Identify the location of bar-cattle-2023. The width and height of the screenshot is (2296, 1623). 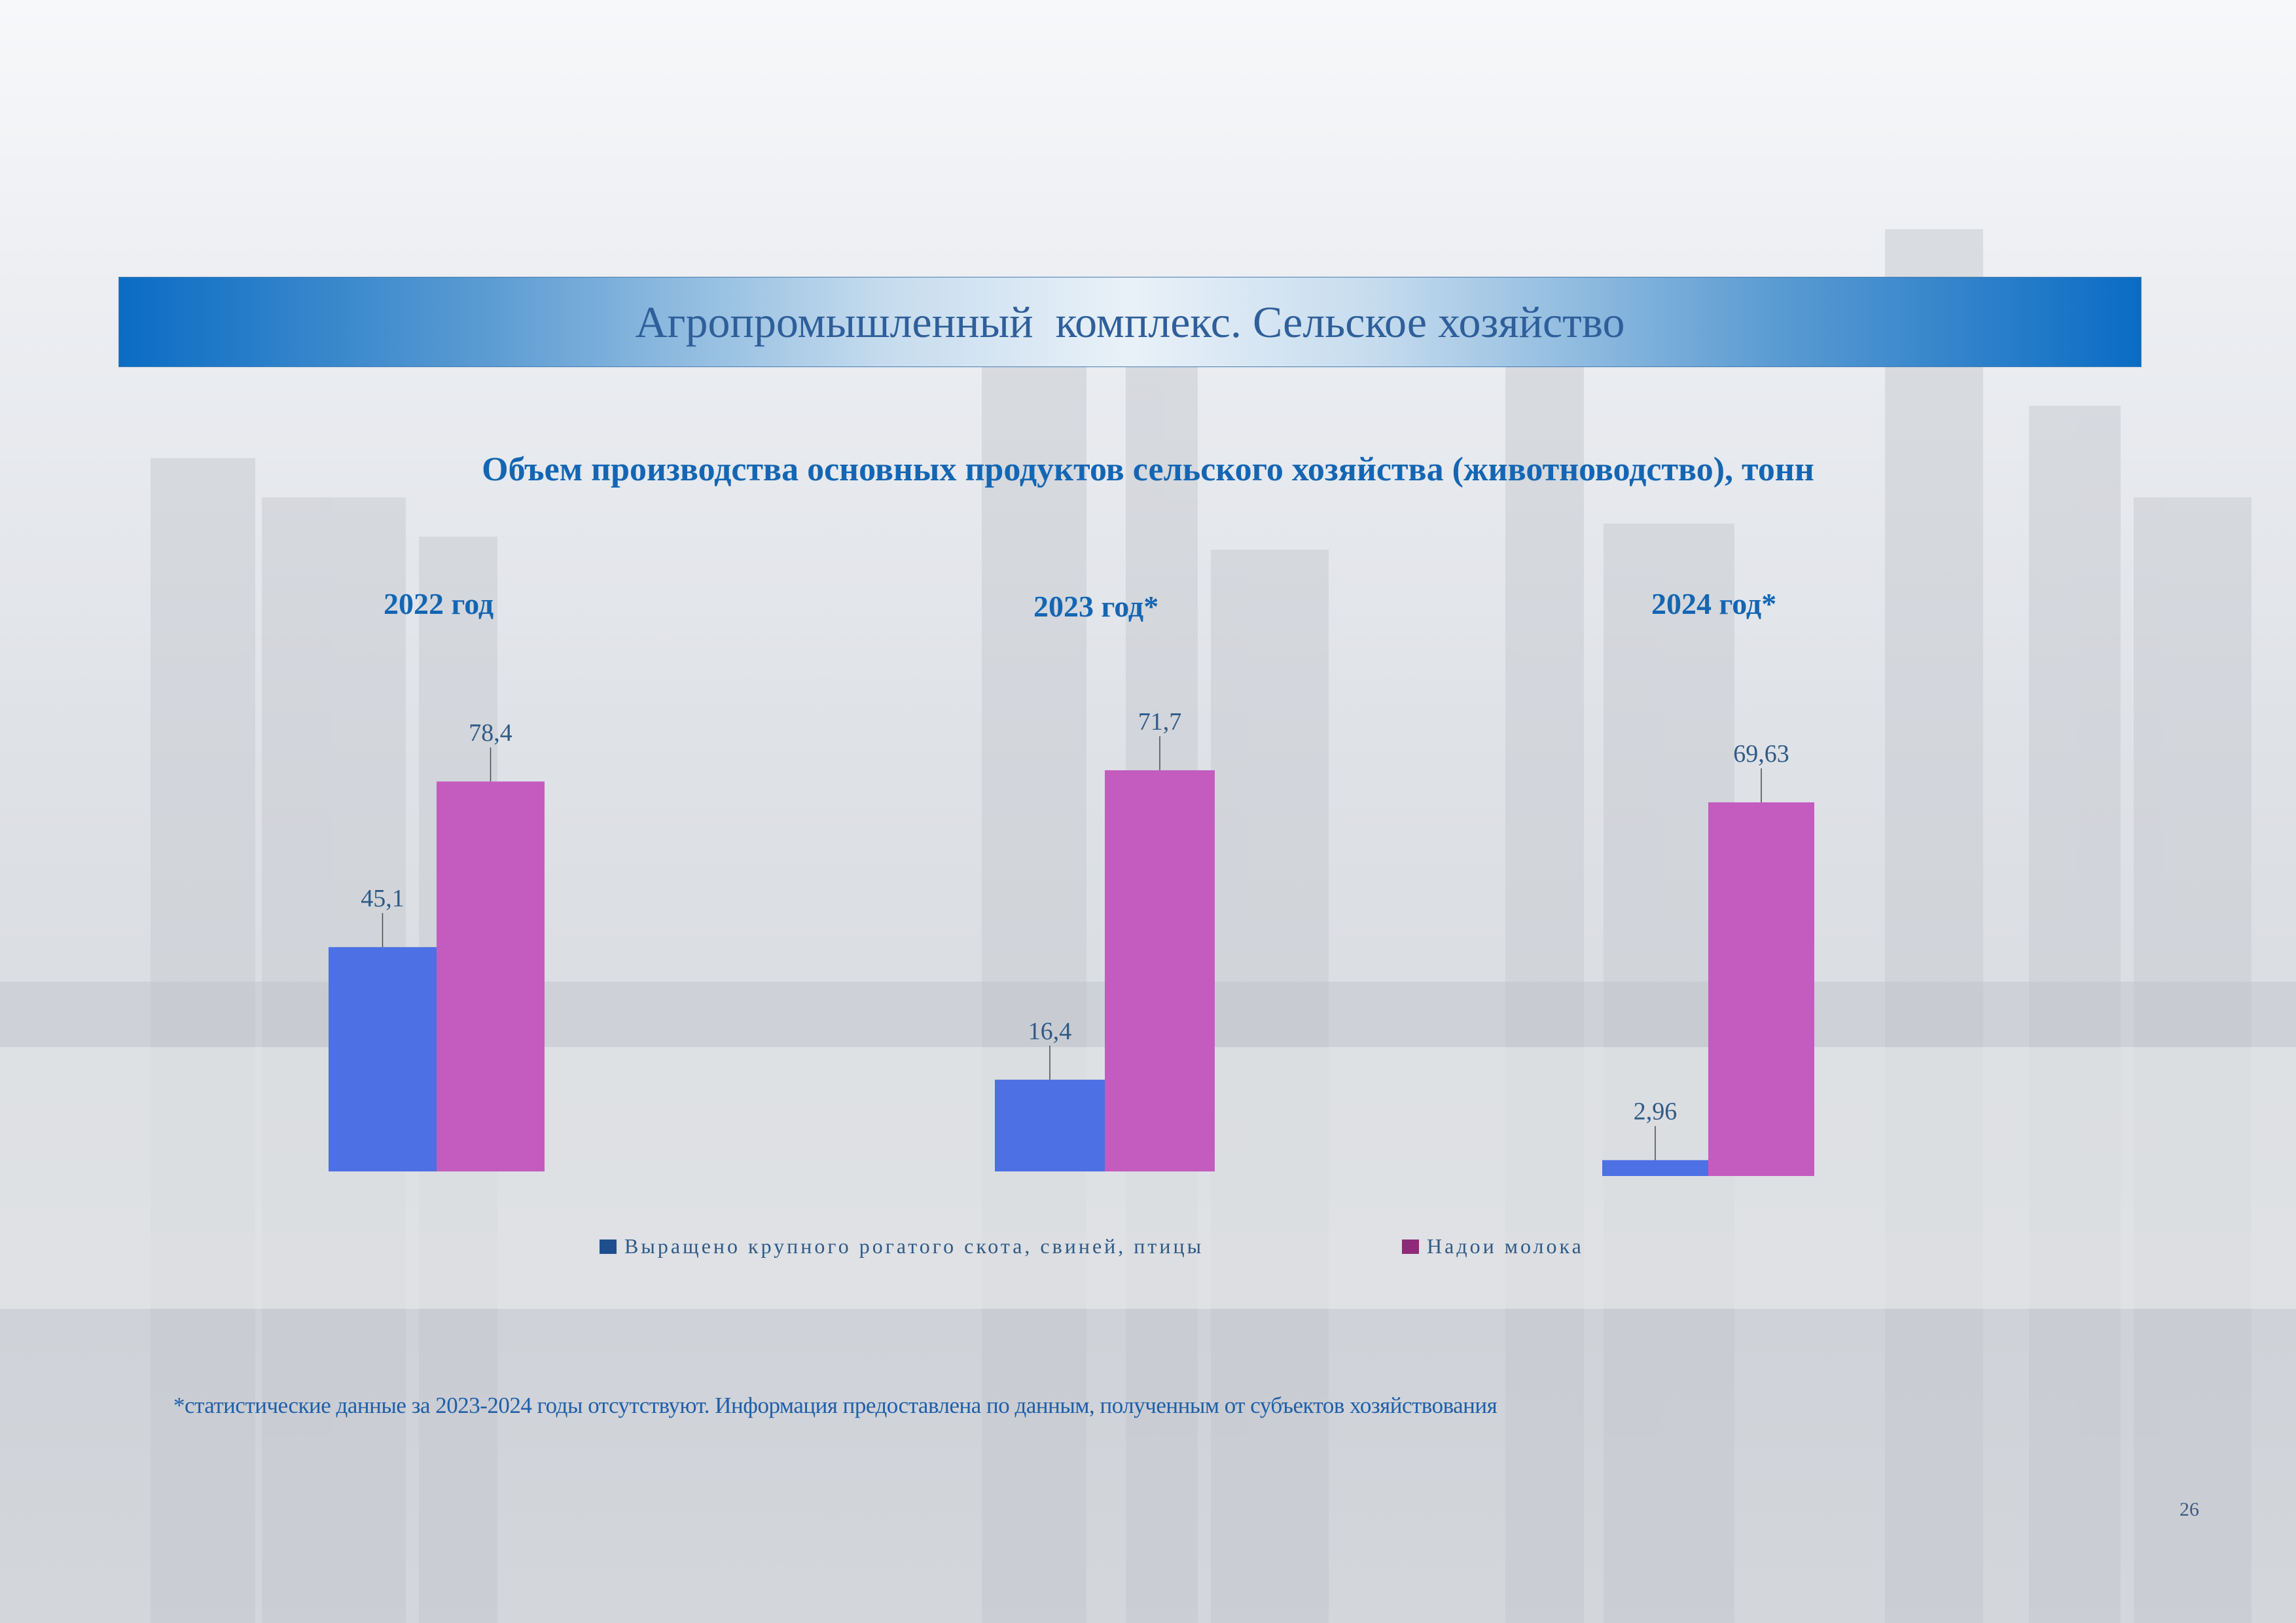
(1050, 1125).